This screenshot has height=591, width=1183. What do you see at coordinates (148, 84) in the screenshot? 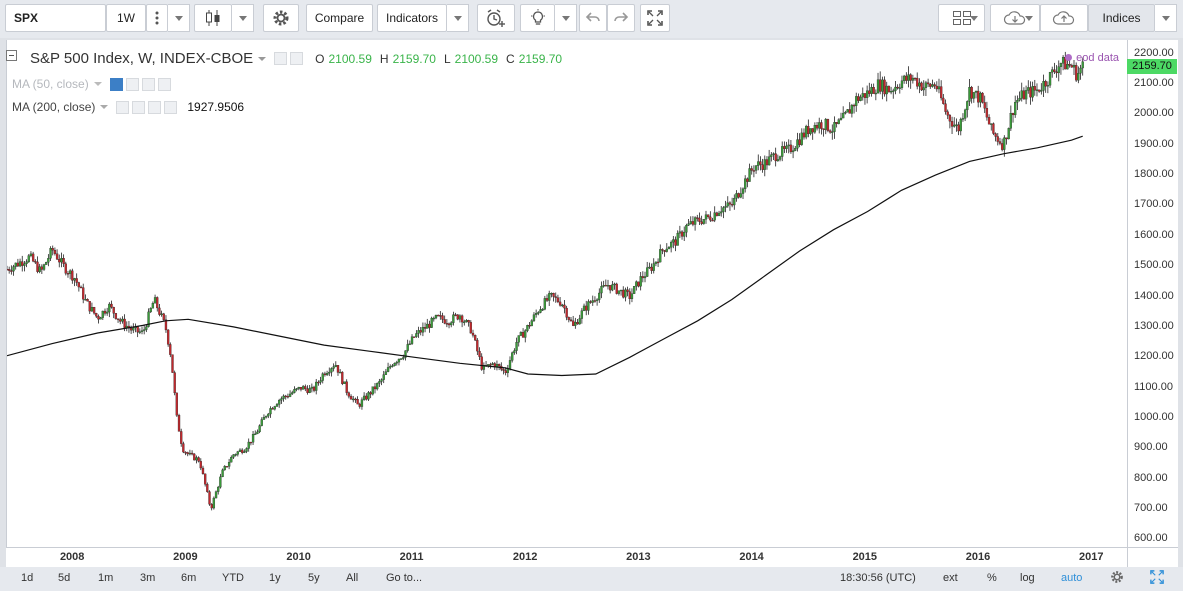
I see `ma50-add-icon` at bounding box center [148, 84].